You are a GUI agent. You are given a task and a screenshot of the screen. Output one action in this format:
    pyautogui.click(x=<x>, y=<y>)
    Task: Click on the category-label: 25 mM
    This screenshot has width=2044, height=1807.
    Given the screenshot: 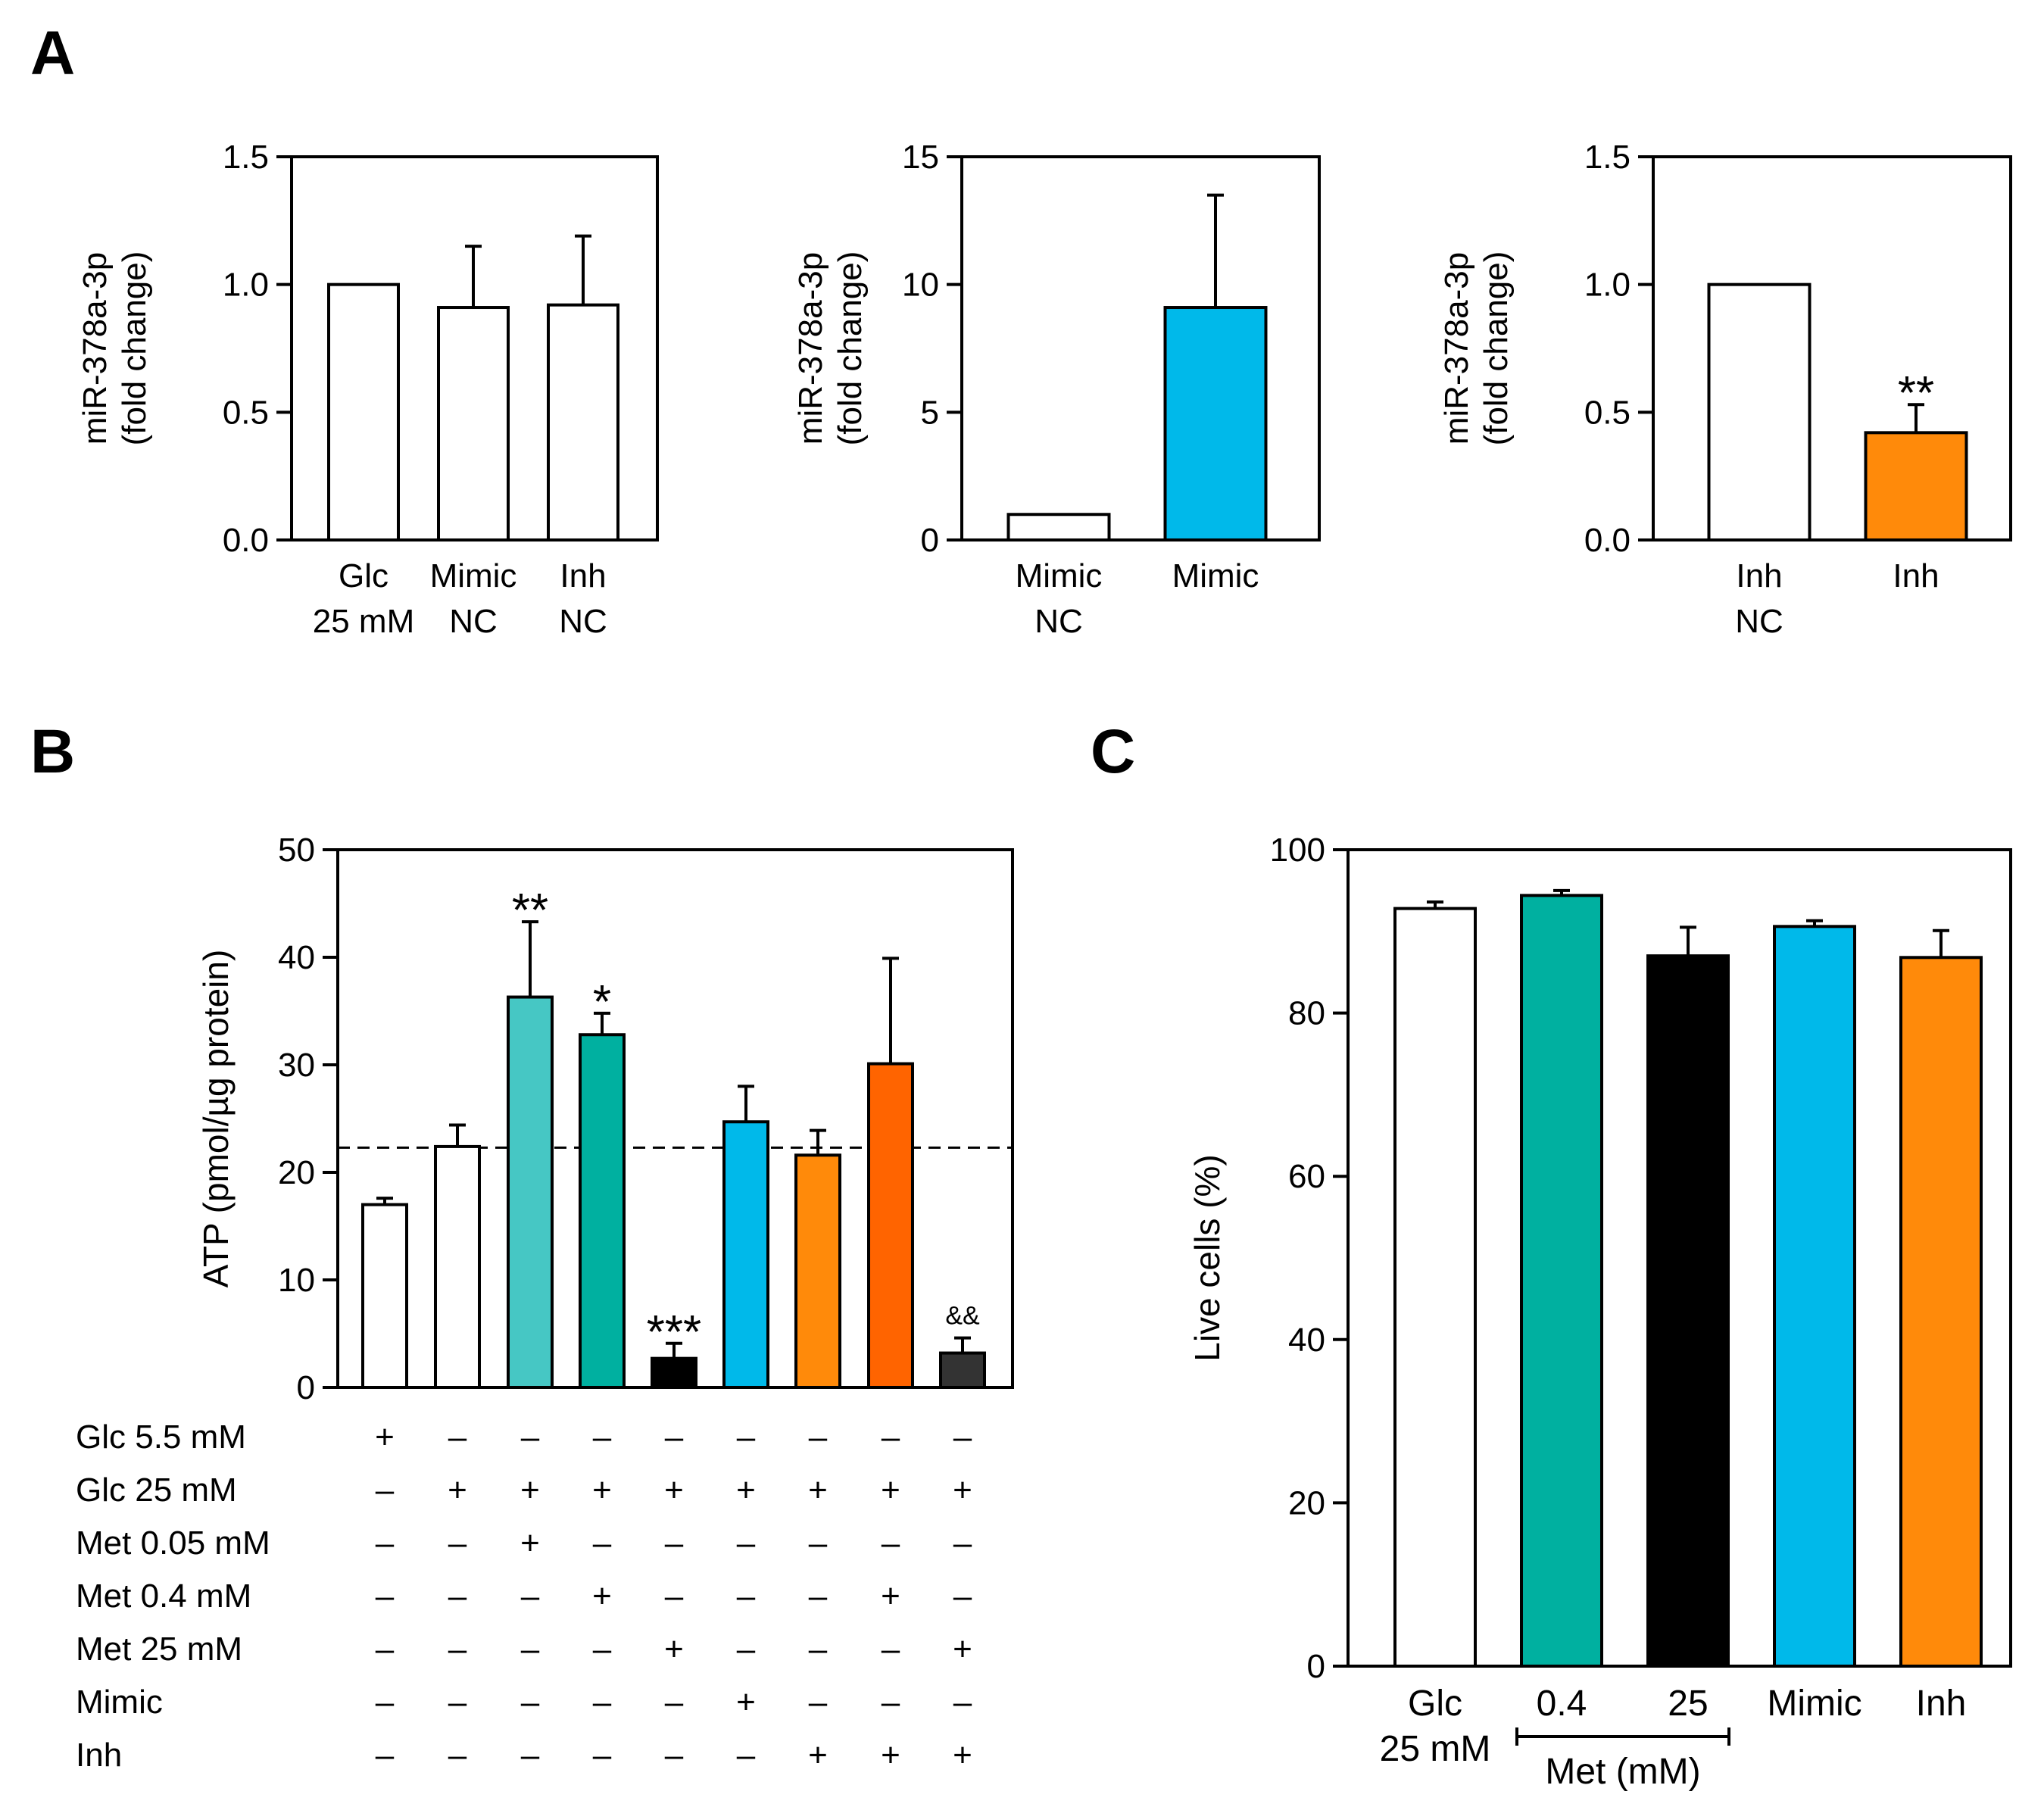 What is the action you would take?
    pyautogui.click(x=1435, y=1749)
    